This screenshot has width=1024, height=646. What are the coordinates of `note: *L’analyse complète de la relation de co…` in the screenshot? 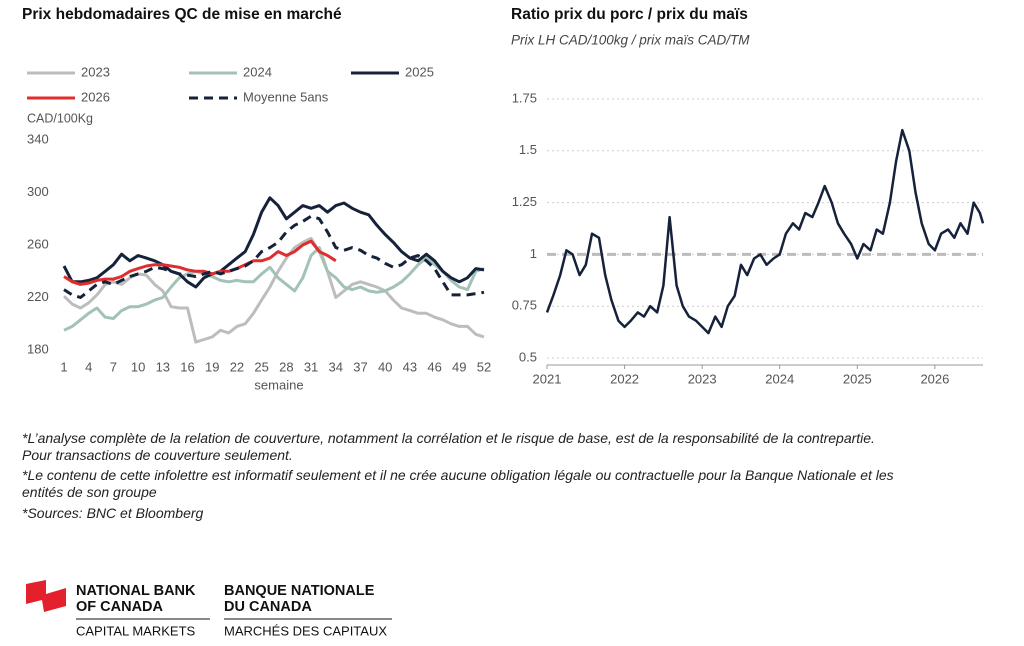 It's located at (448, 446).